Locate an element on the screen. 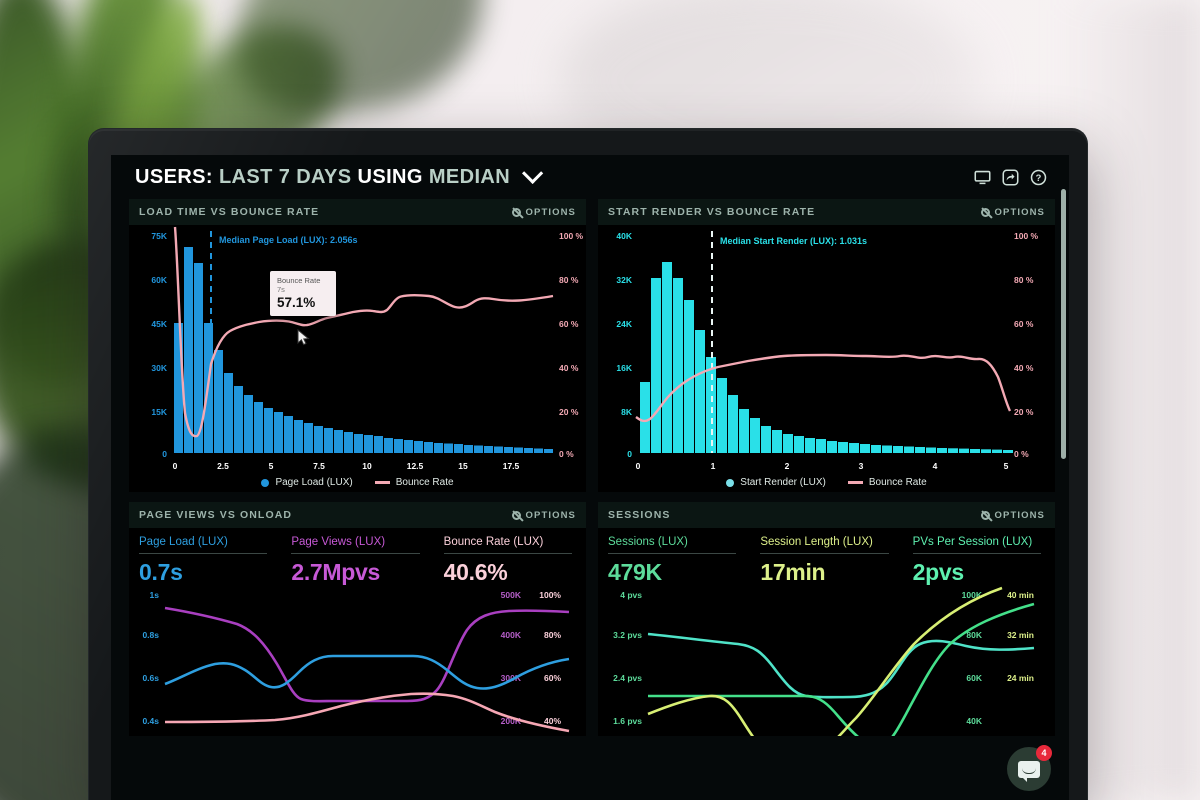  legend-item-page-load: Page Load (LUX) is located at coordinates (307, 482).